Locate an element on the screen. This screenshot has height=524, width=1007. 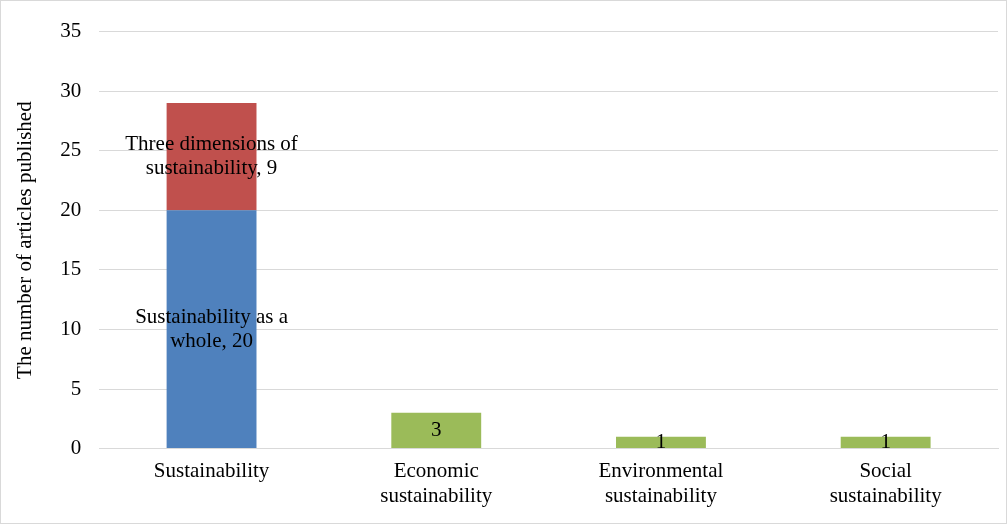
y-tick-label: 30 is located at coordinates (71, 89).